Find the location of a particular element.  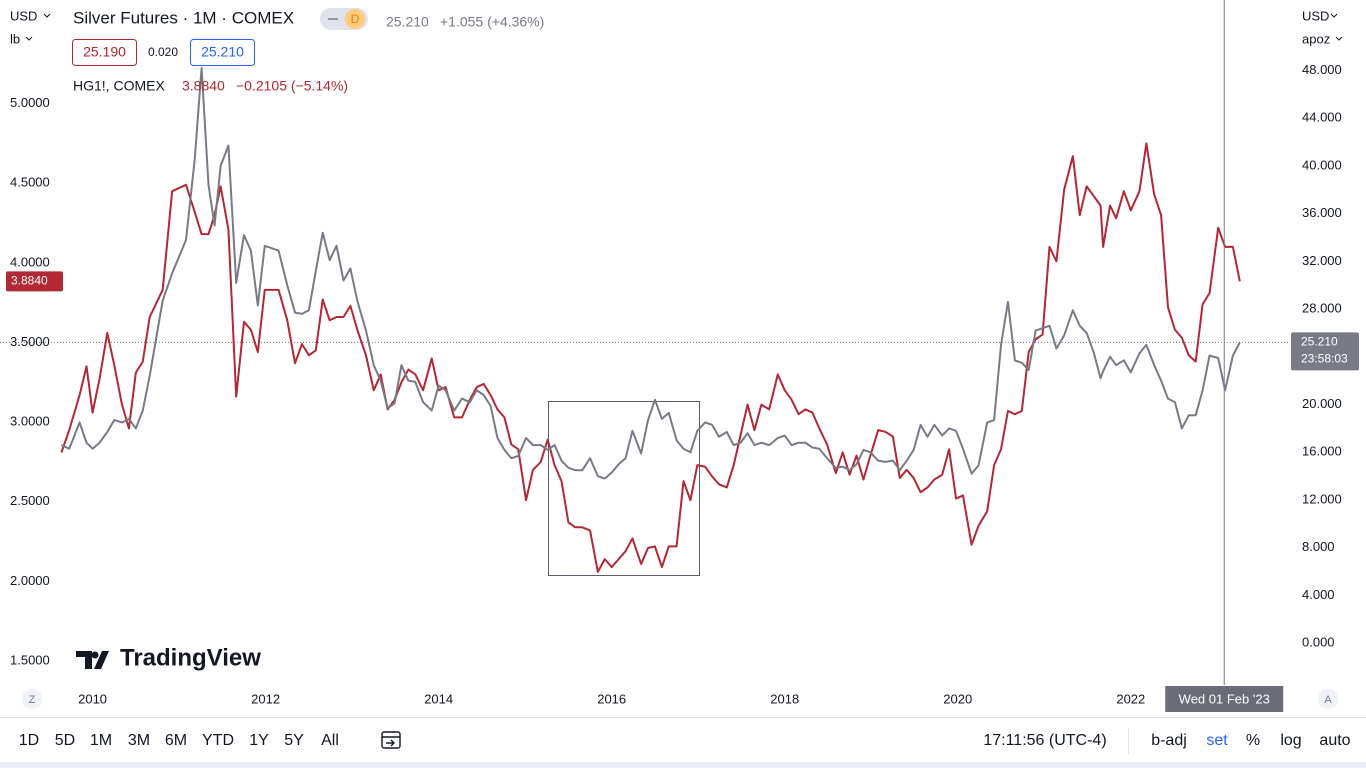

scale-button-label: A is located at coordinates (1328, 700).